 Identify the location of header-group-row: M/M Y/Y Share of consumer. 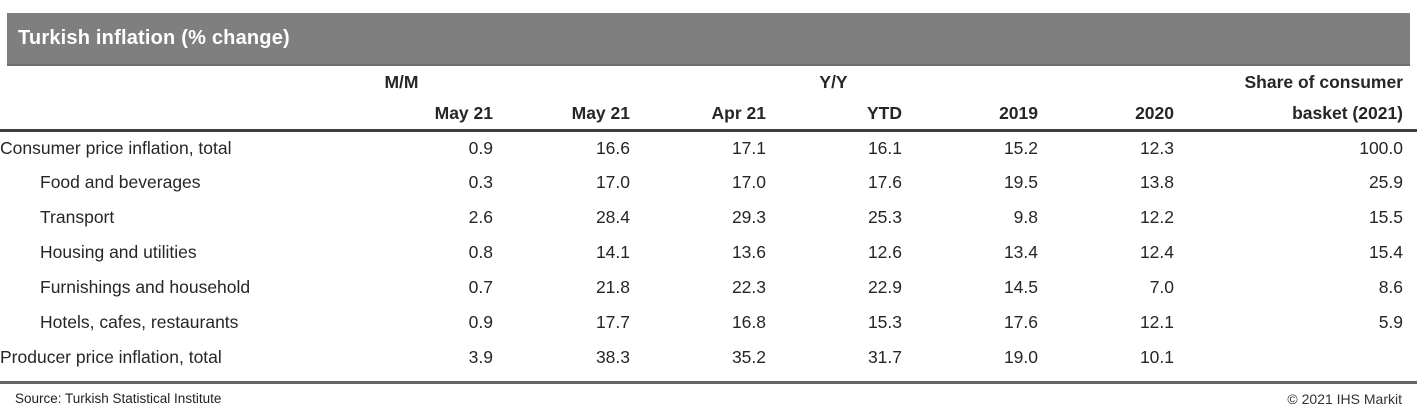
(708, 82).